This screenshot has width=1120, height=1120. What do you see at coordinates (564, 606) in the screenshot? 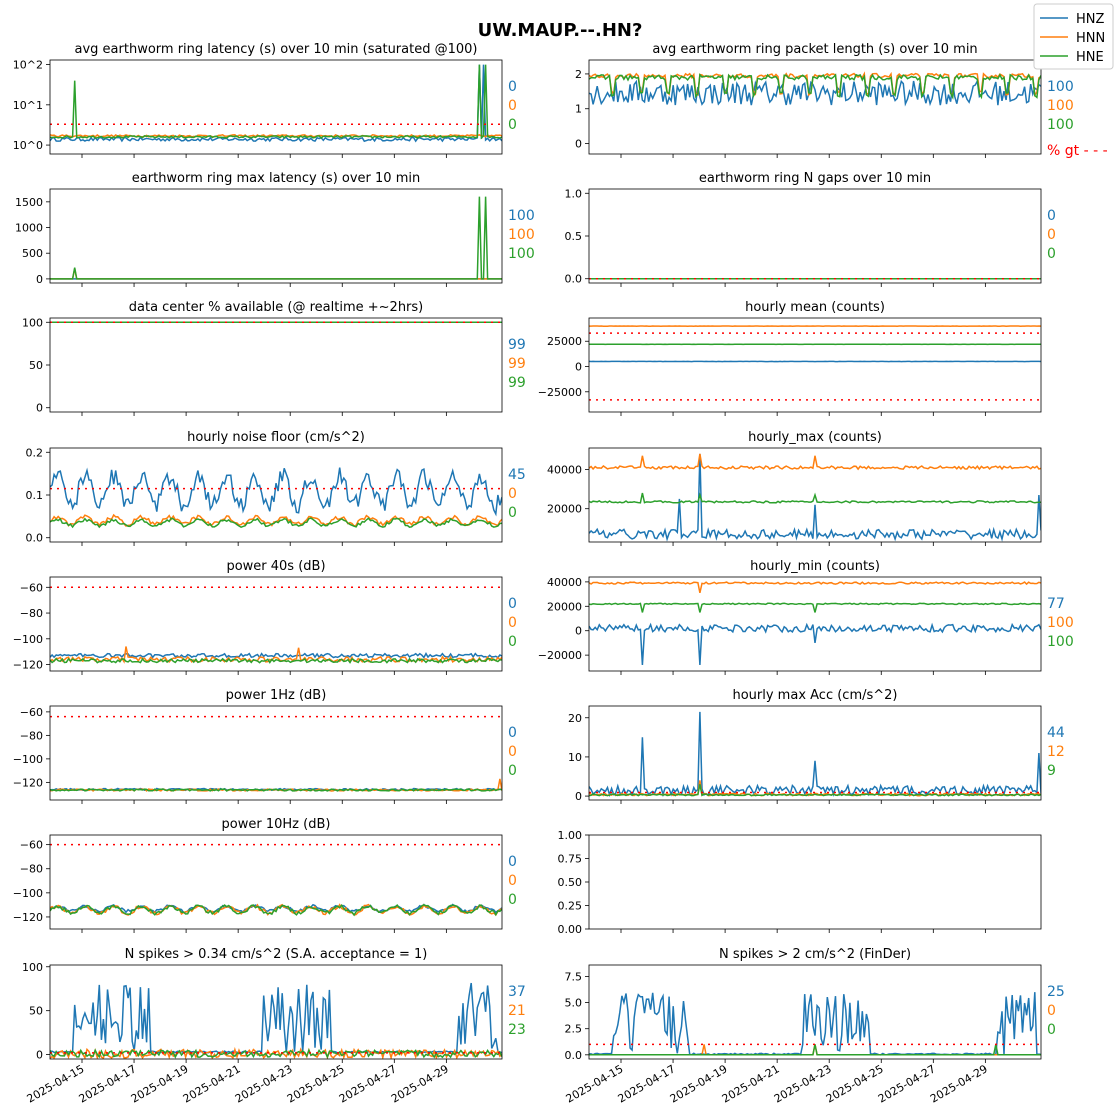
I see `y-tick-label: 20000` at bounding box center [564, 606].